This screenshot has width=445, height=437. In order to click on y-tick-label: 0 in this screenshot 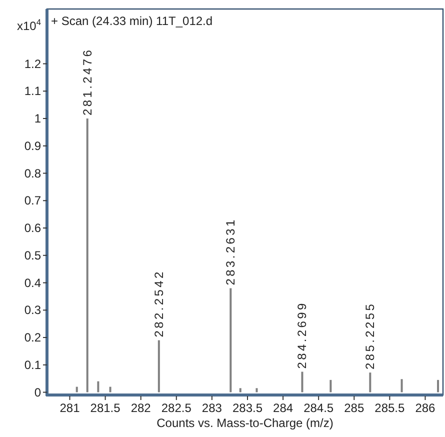, I will do `click(38, 392)`.